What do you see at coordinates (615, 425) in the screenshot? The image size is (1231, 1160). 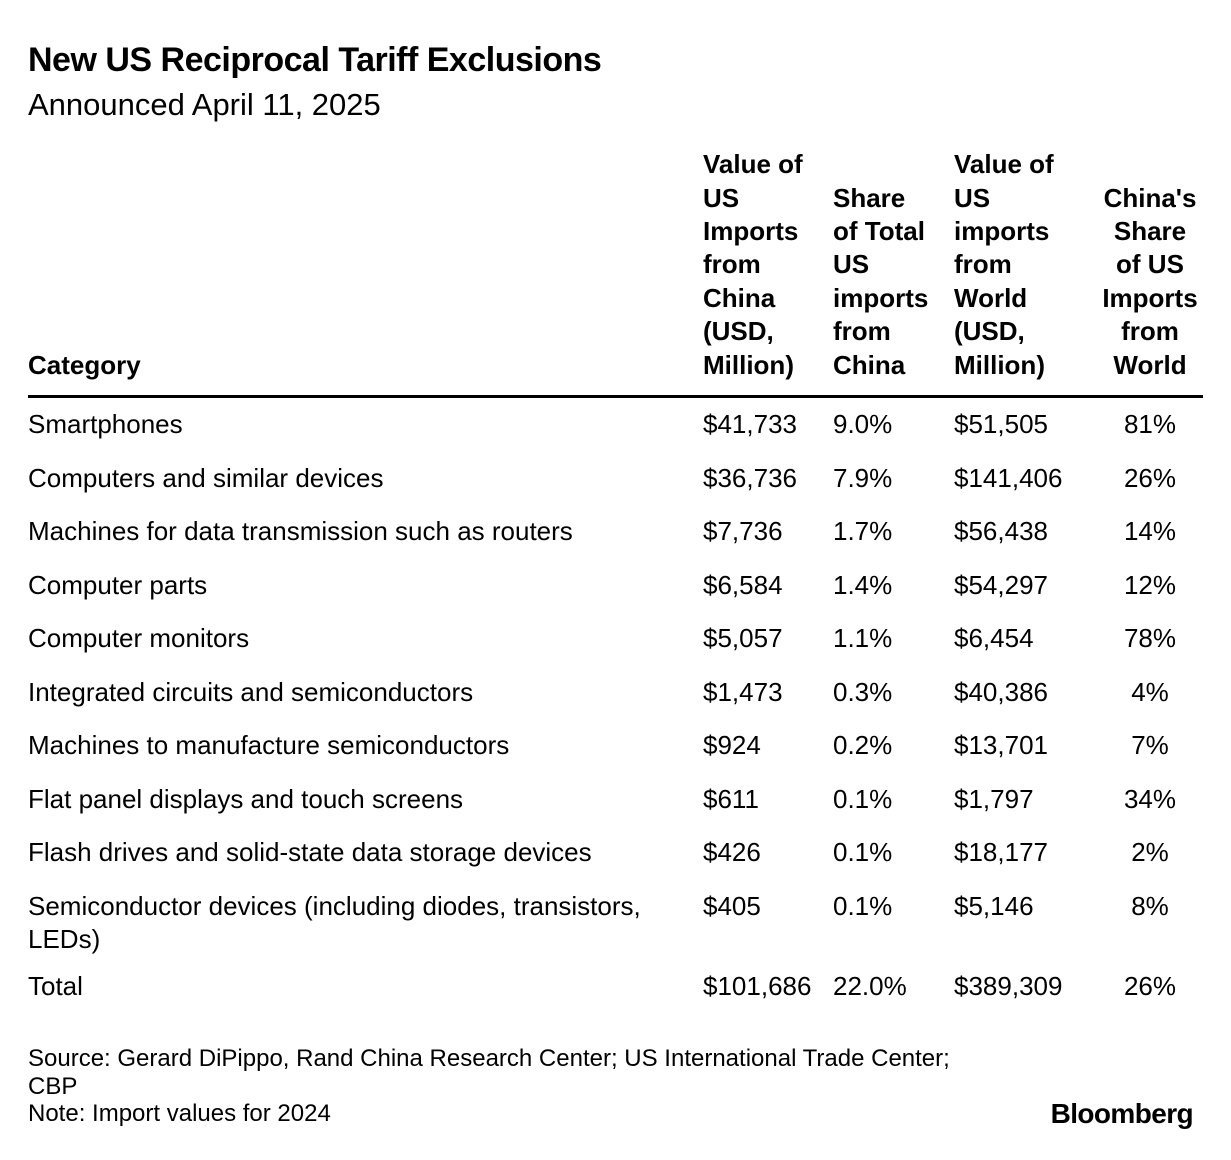 I see `table-row: Smartphones $41,733 9.0% $51,505 81%` at bounding box center [615, 425].